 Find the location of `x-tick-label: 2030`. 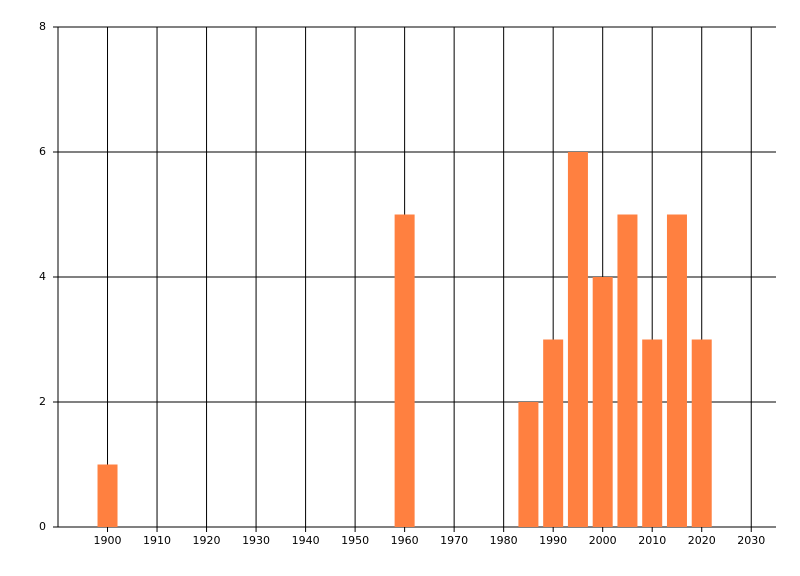

x-tick-label: 2030 is located at coordinates (751, 540).